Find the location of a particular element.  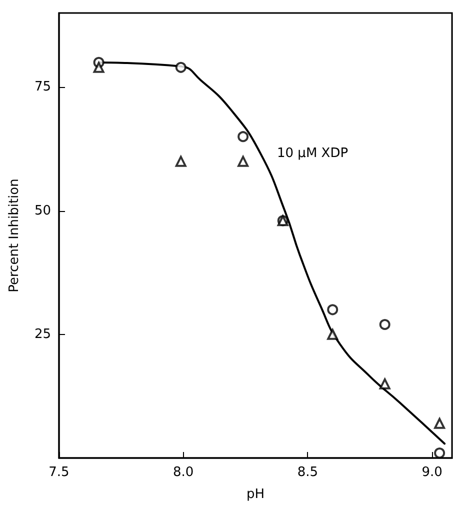

y-axis-title: Percent Inhibition is located at coordinates (14, 235).